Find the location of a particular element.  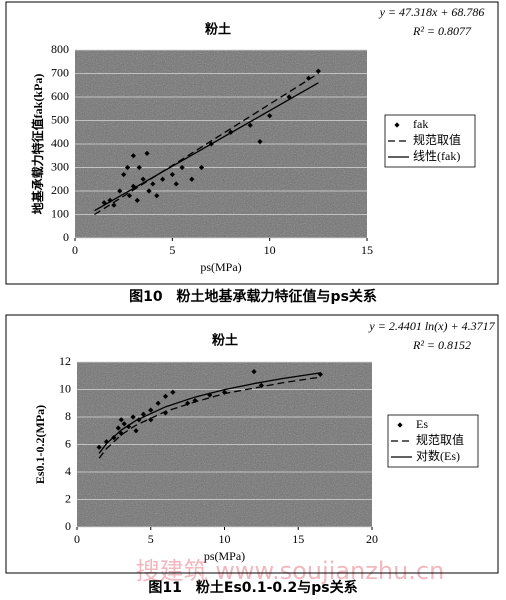

y-tick-label: 800 is located at coordinates (60, 49).